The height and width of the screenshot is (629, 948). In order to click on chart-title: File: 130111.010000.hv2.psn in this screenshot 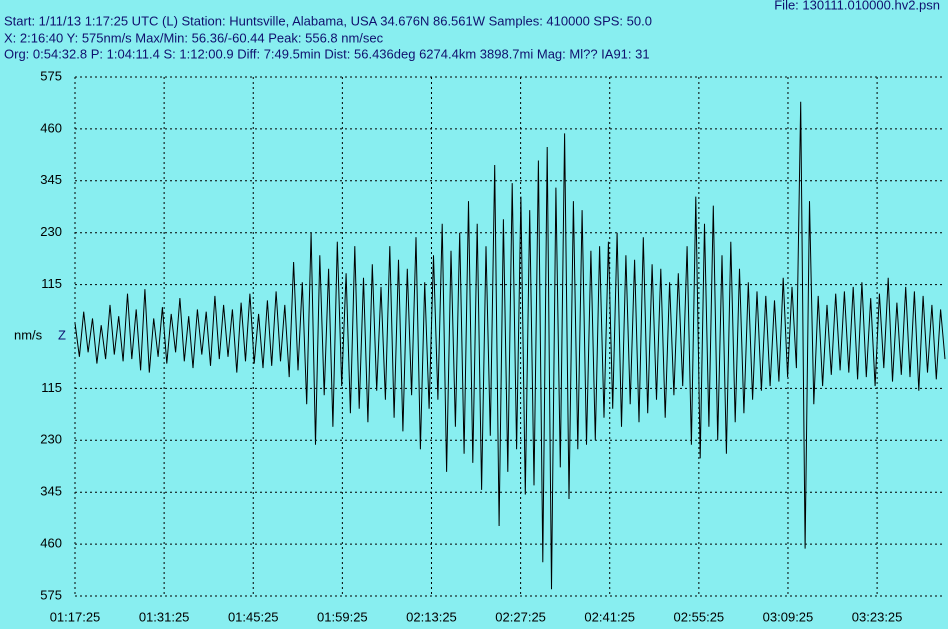, I will do `click(857, 6)`.